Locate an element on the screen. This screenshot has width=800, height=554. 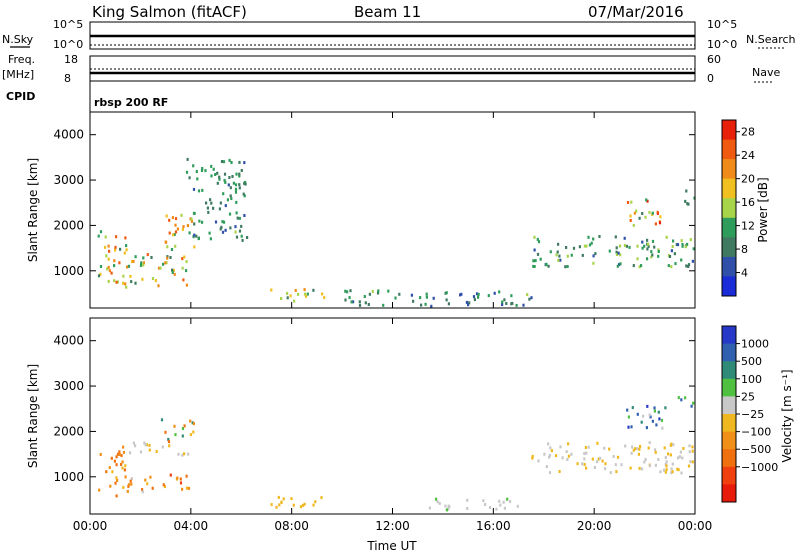
colorbar-tick-label: 12 is located at coordinates (748, 226).